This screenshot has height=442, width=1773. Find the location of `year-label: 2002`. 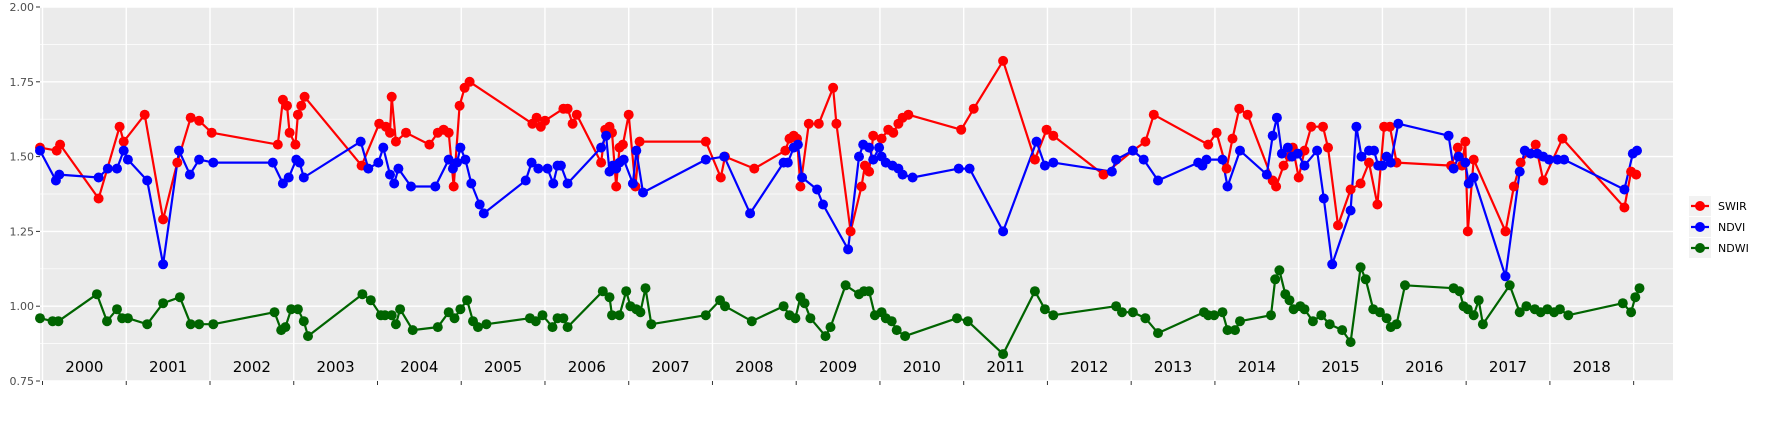

year-label: 2002 is located at coordinates (252, 367).